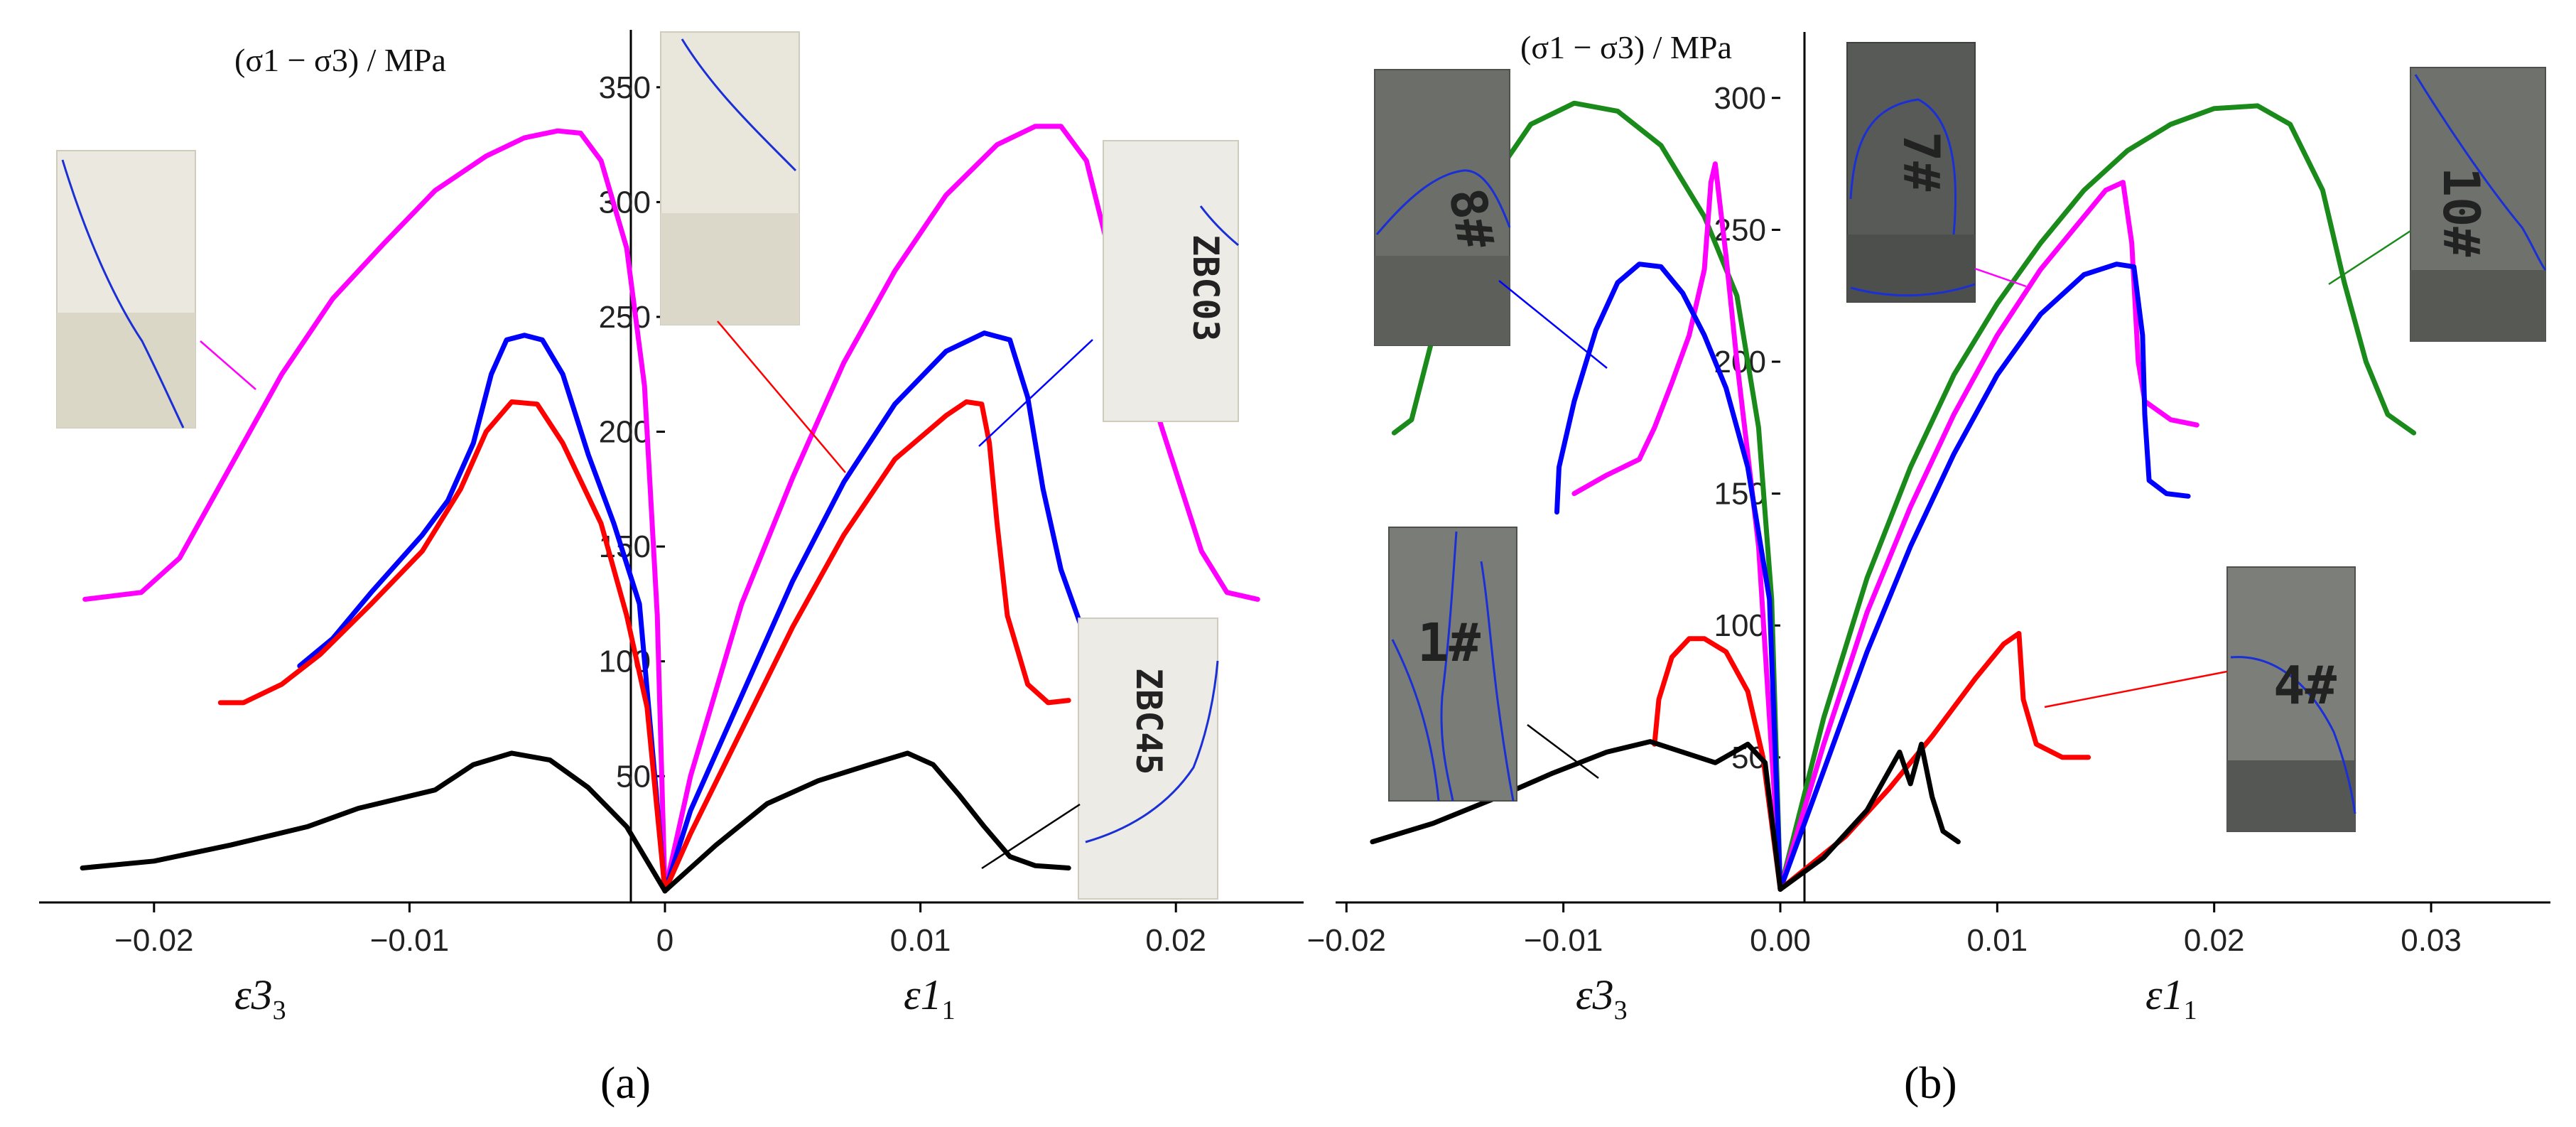 The width and height of the screenshot is (2576, 1127). I want to click on panel-a-y-tick-label: 200, so click(625, 433).